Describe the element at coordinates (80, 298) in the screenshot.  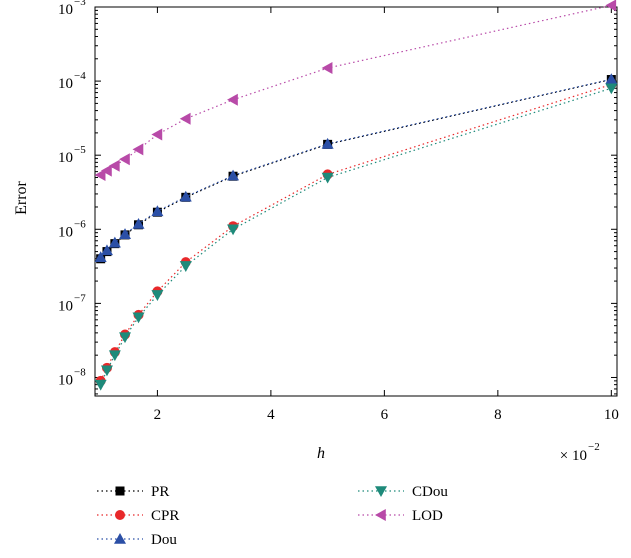
I see `y-tick-exp: −7` at that location.